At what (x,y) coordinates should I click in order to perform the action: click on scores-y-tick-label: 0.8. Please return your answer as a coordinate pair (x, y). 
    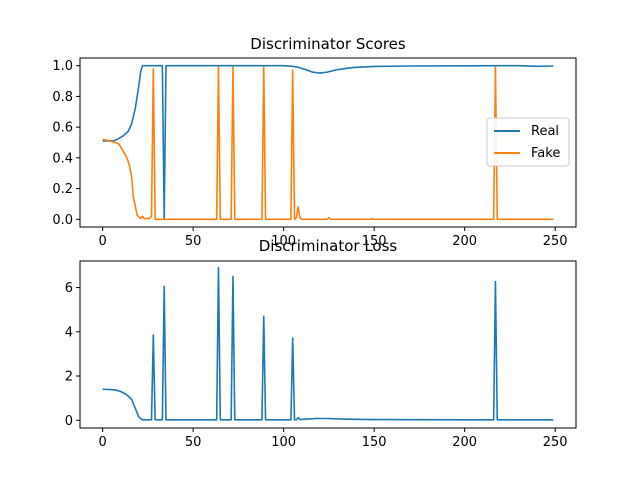
    Looking at the image, I should click on (62, 97).